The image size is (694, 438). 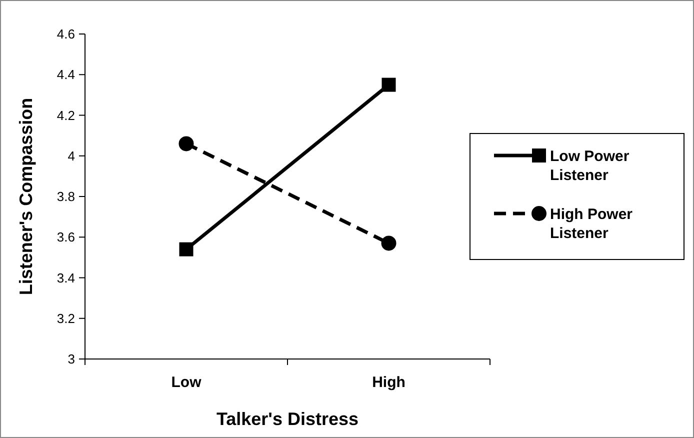 I want to click on y-tick-label: 3.6, so click(x=65, y=237).